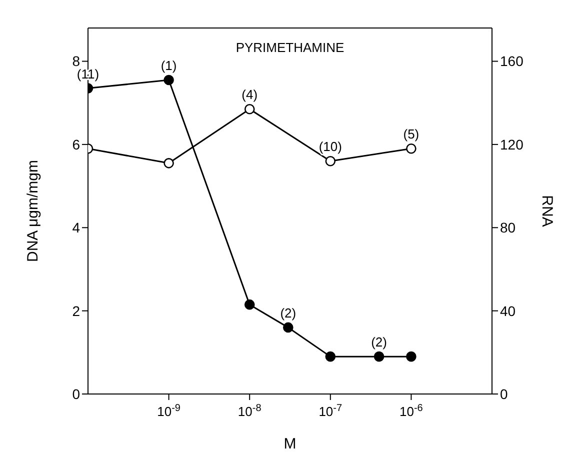 The image size is (580, 472). I want to click on y2-axis-title: RNA, so click(547, 211).